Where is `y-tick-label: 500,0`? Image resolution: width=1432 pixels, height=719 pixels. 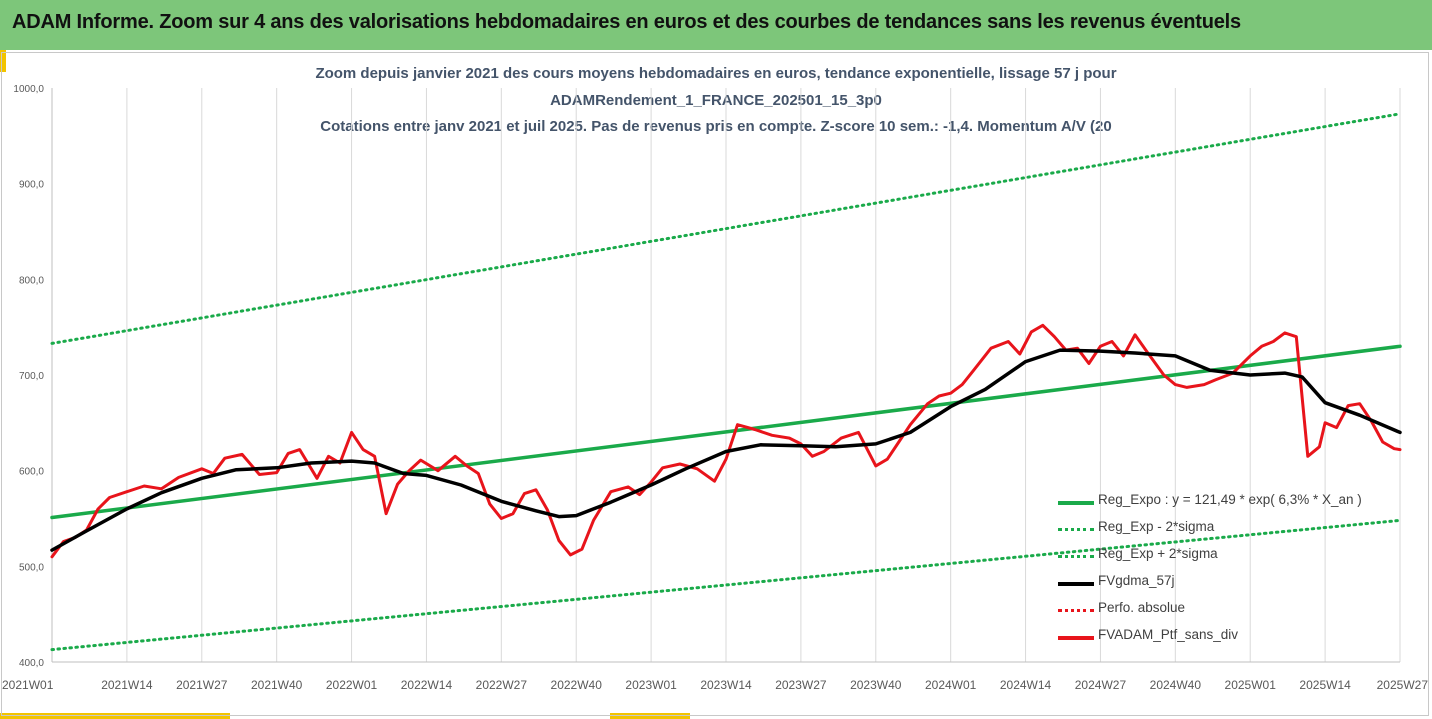 y-tick-label: 500,0 is located at coordinates (31, 567).